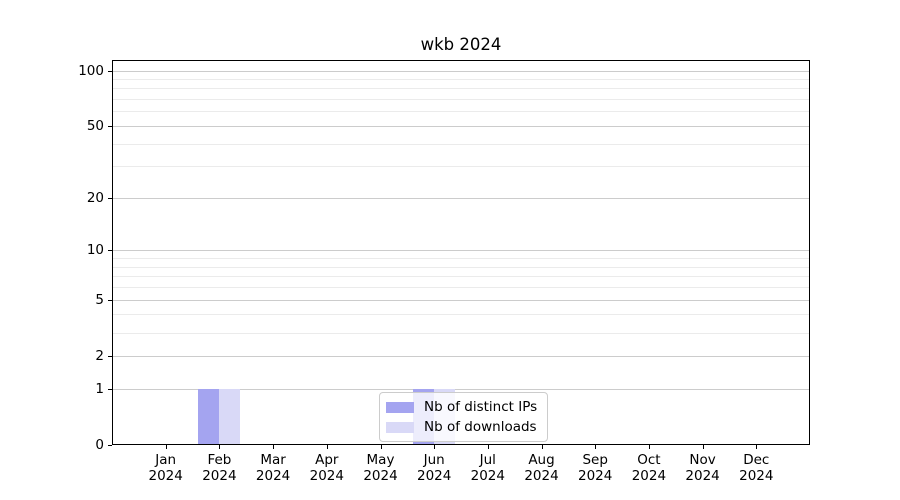 This screenshot has width=900, height=500. I want to click on x-tick-month: Mar, so click(273, 460).